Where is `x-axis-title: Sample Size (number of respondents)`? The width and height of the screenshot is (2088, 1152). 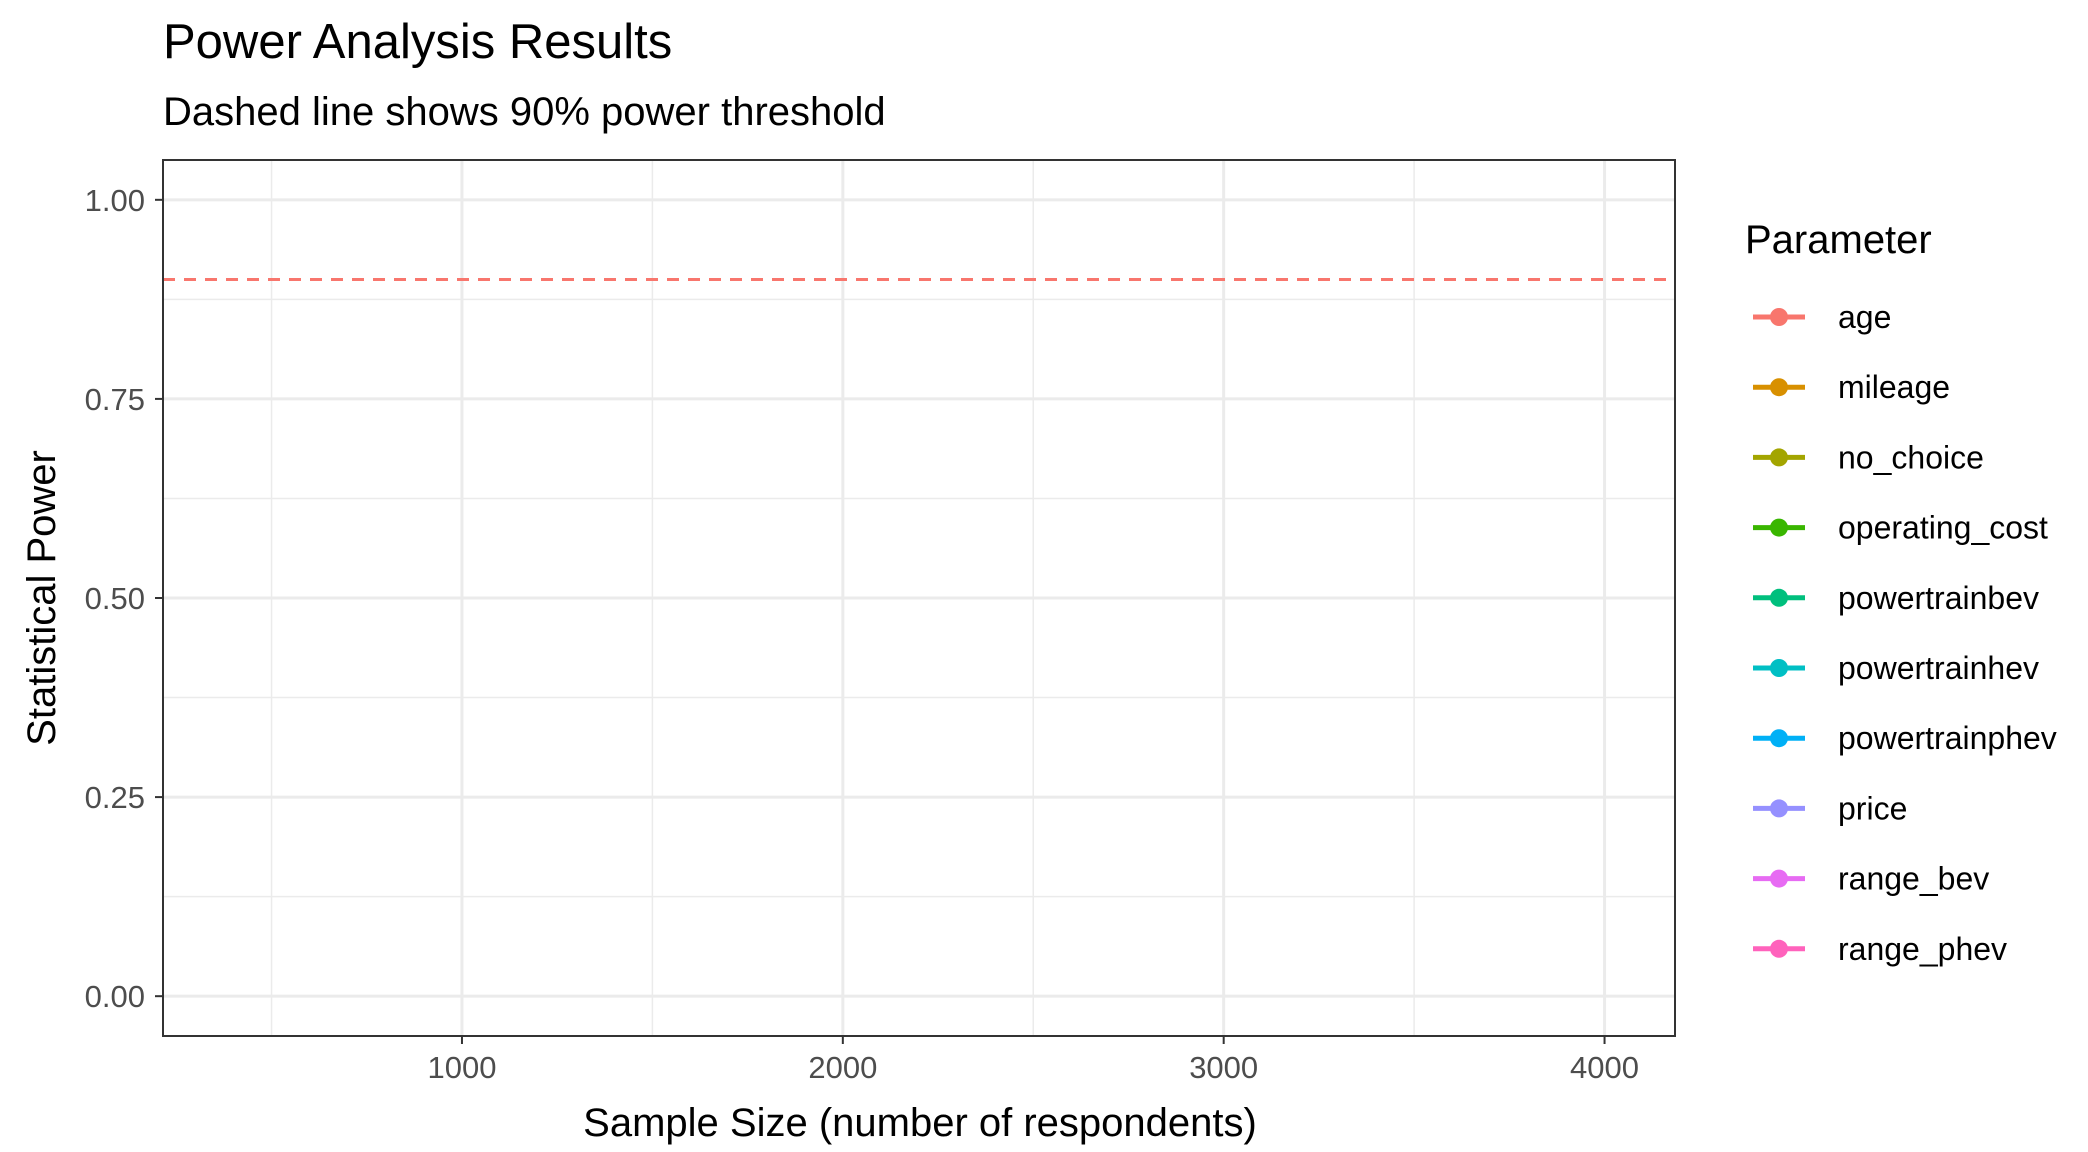
x-axis-title: Sample Size (number of respondents) is located at coordinates (920, 1123).